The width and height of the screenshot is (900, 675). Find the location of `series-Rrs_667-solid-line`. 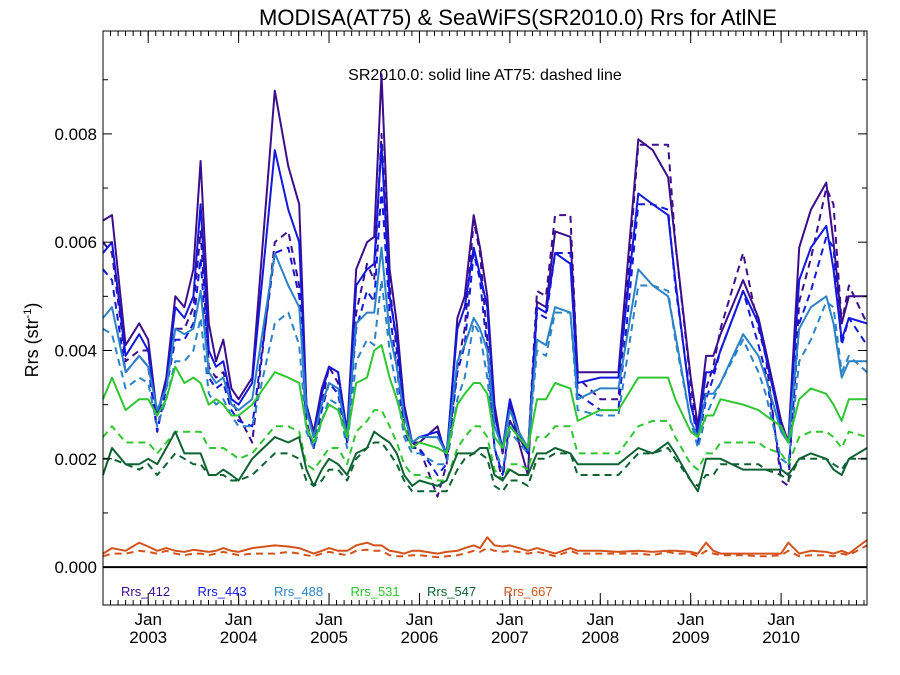

series-Rrs_667-solid-line is located at coordinates (485, 545).